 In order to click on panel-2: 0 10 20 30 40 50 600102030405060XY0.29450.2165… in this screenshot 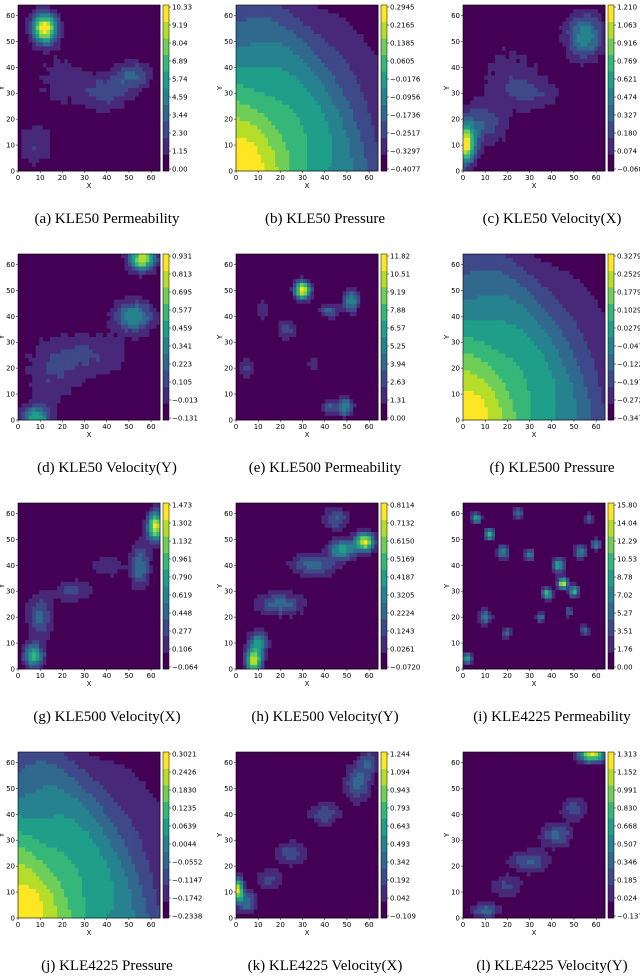, I will do `click(318, 116)`.